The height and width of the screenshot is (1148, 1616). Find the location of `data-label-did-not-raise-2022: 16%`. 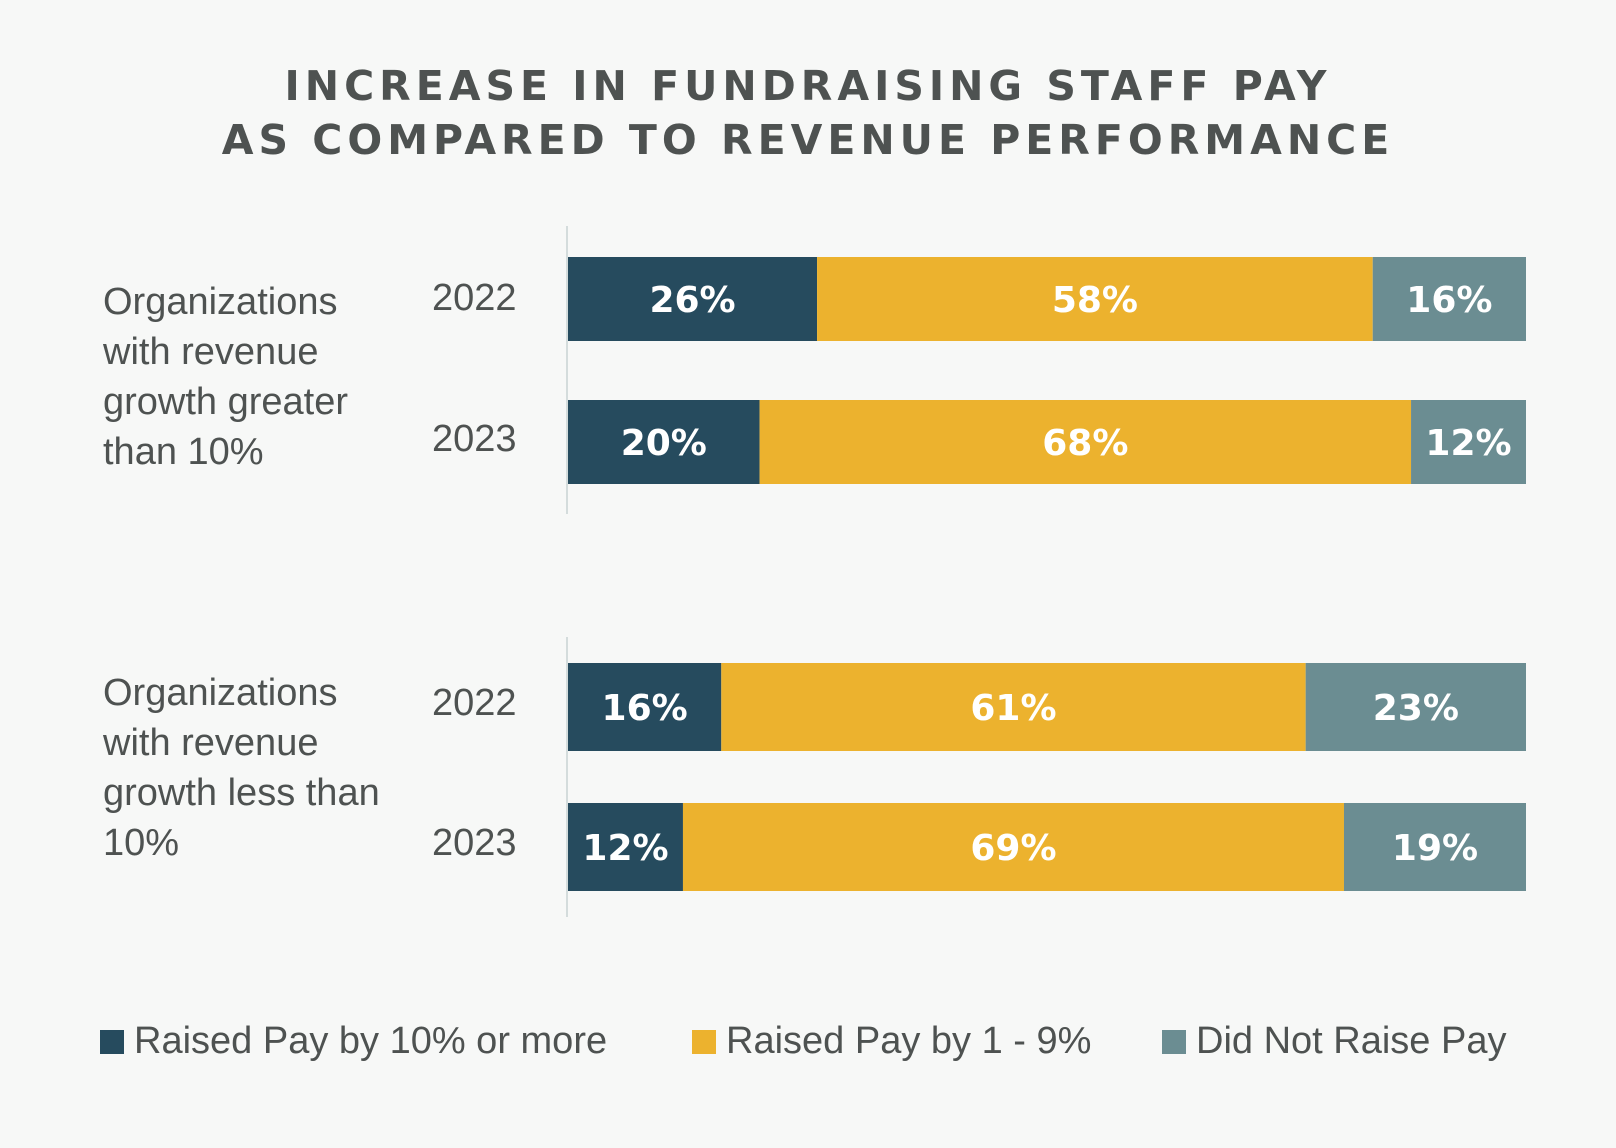

data-label-did-not-raise-2022: 16% is located at coordinates (1449, 300).